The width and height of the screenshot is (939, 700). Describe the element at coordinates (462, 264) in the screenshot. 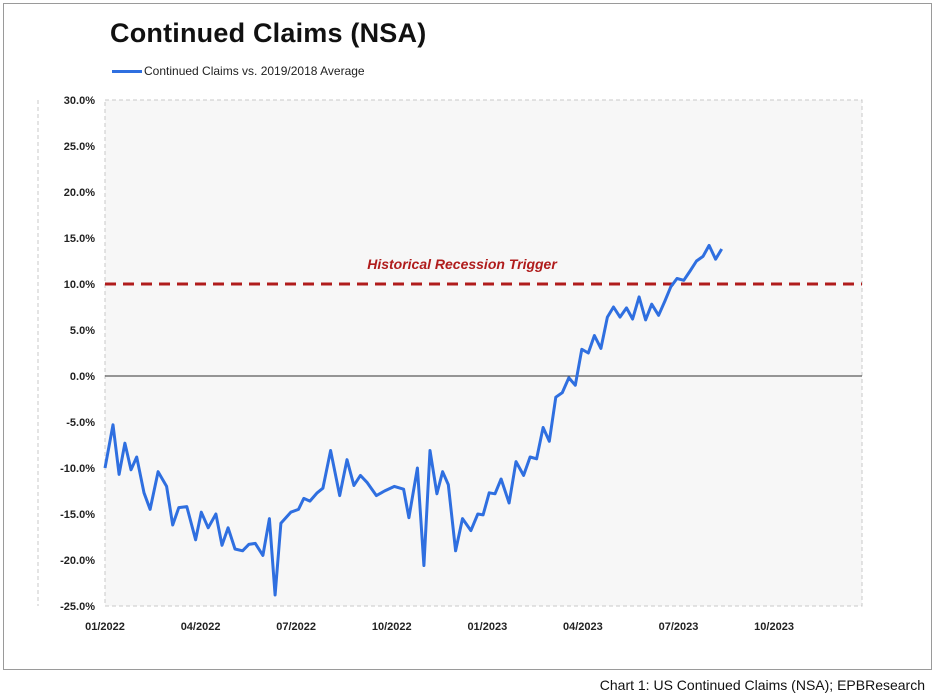

I see `recession-trigger-label: Historical Recession Trigger` at that location.